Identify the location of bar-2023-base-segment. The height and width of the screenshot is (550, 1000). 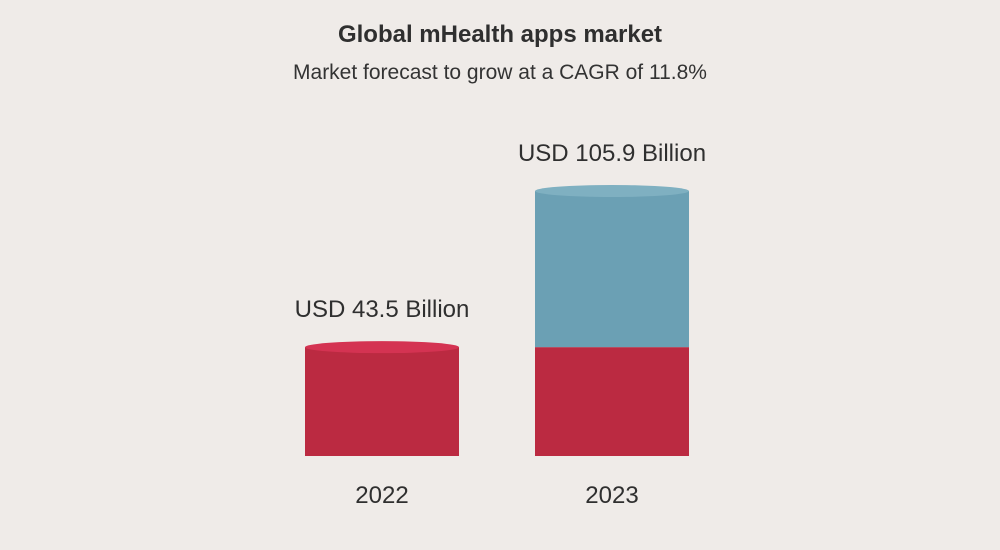
(612, 401).